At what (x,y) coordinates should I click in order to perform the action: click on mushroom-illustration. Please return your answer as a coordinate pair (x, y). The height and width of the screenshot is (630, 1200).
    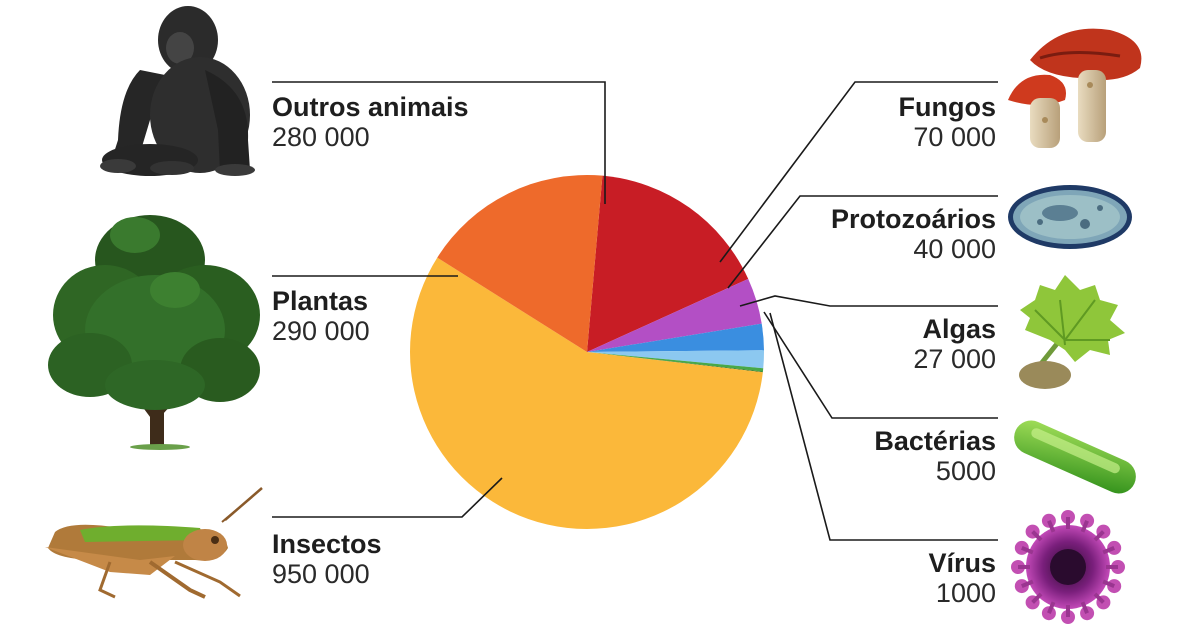
    Looking at the image, I should click on (1075, 88).